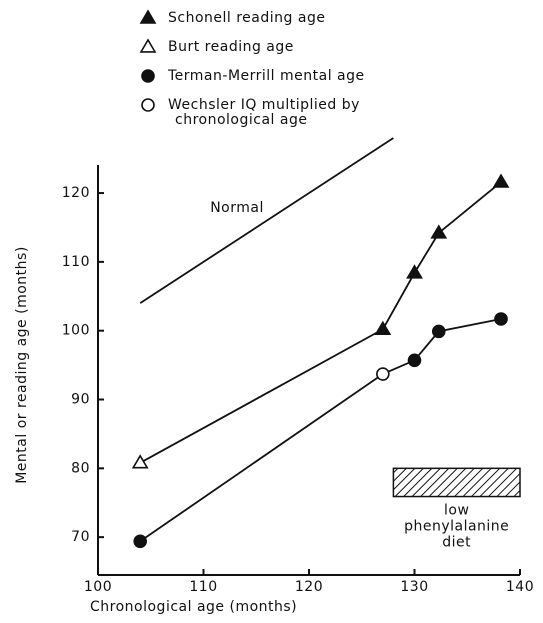 The width and height of the screenshot is (543, 623). I want to click on legend-label: Burt reading age, so click(231, 47).